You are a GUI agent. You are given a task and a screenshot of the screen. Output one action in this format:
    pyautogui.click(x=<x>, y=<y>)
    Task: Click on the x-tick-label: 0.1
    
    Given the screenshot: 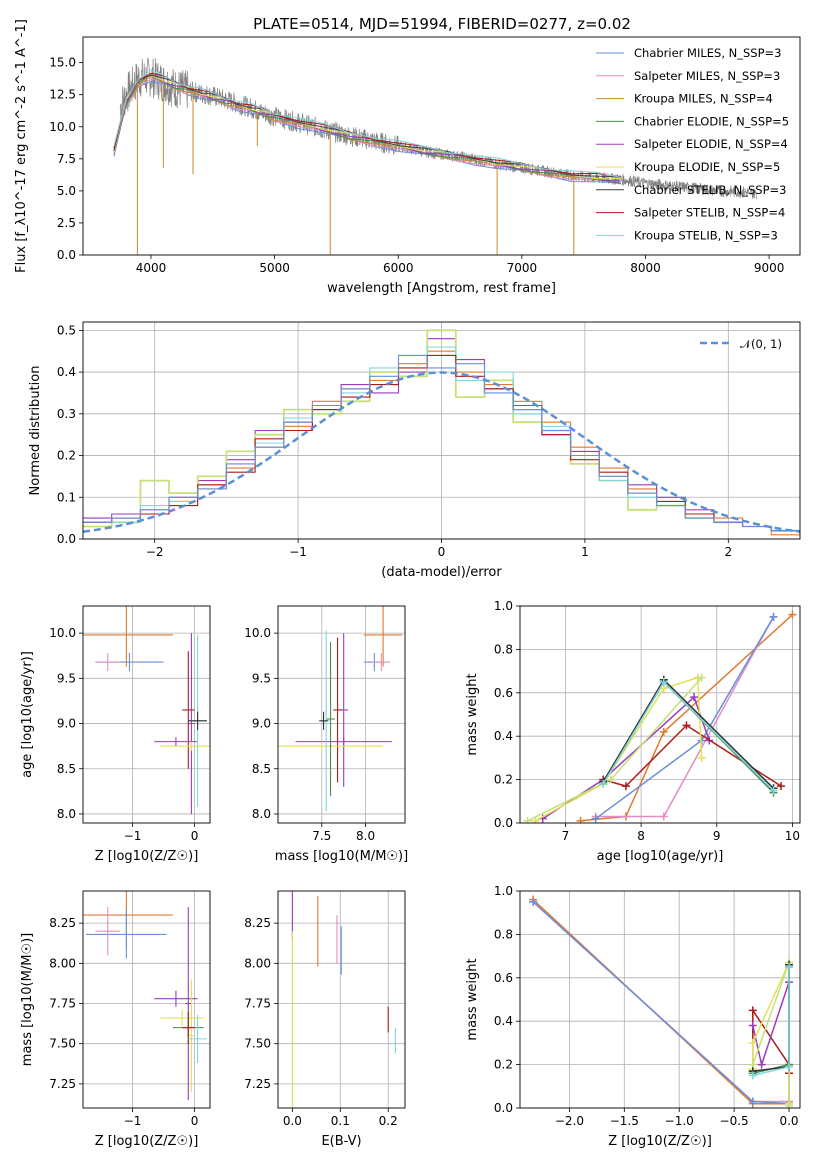 What is the action you would take?
    pyautogui.click(x=340, y=1121)
    